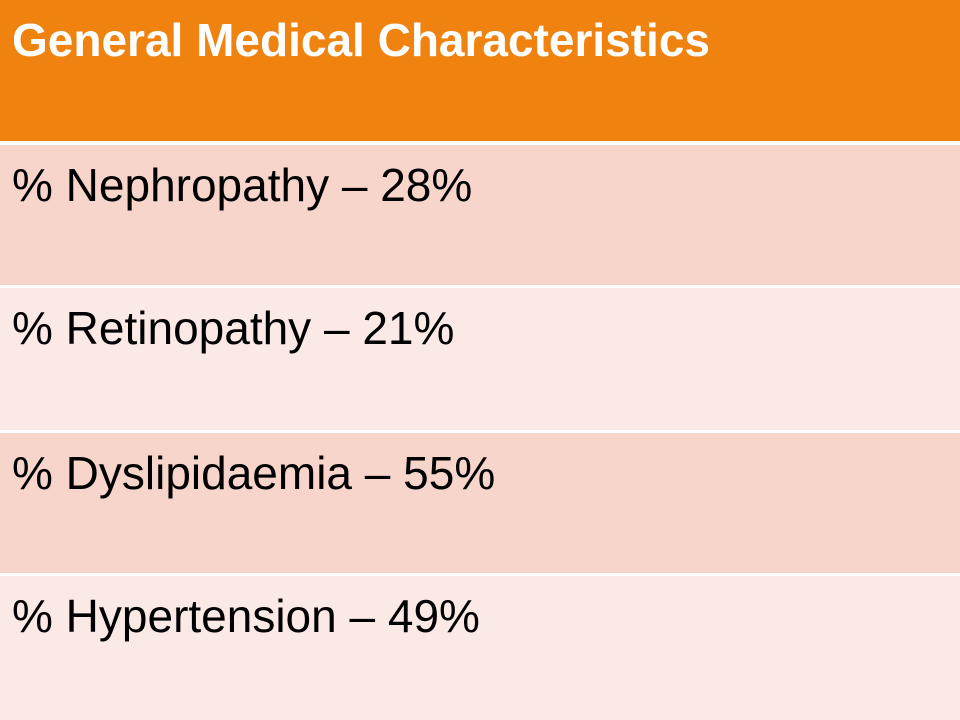 This screenshot has width=960, height=720. Describe the element at coordinates (246, 616) in the screenshot. I see `row-hypertension: % Hypertension – 49%` at that location.